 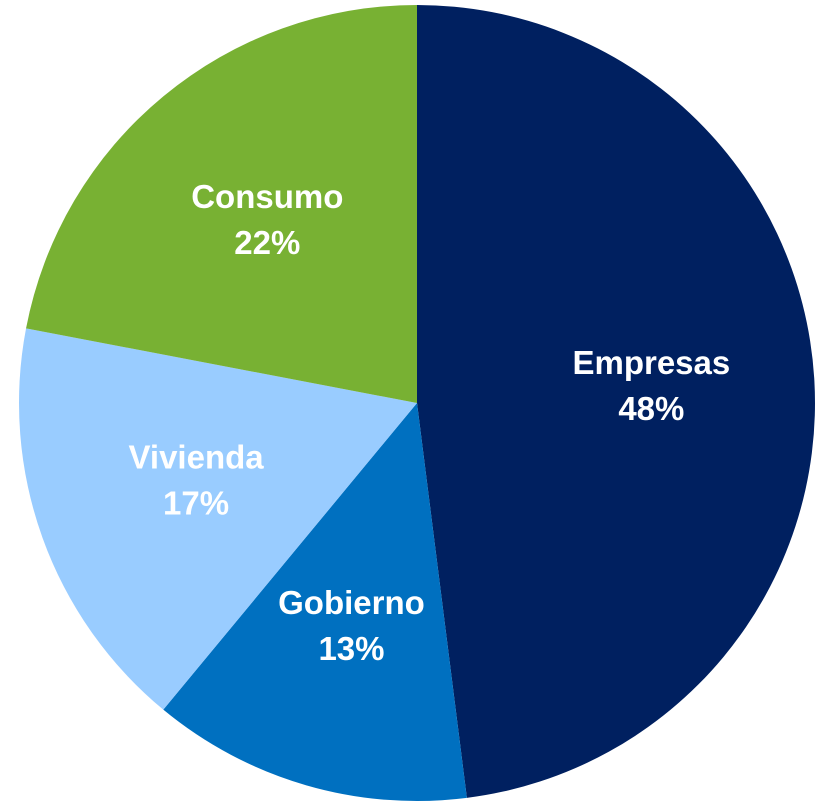 What do you see at coordinates (196, 502) in the screenshot?
I see `slice-value-label: 17%` at bounding box center [196, 502].